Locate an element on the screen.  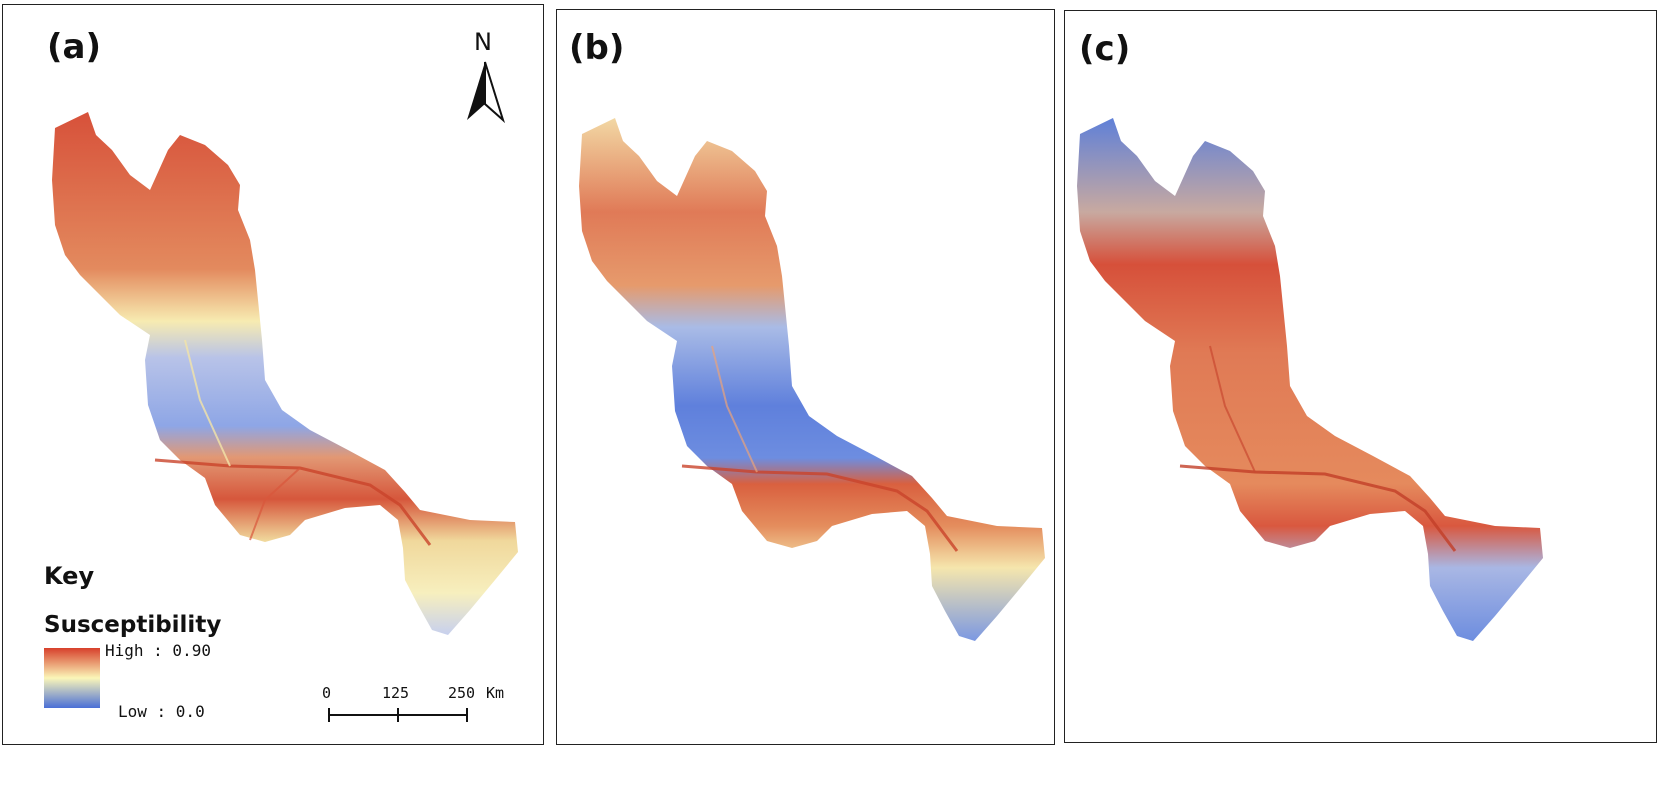
north-arrow-icon is located at coordinates (486, 92).